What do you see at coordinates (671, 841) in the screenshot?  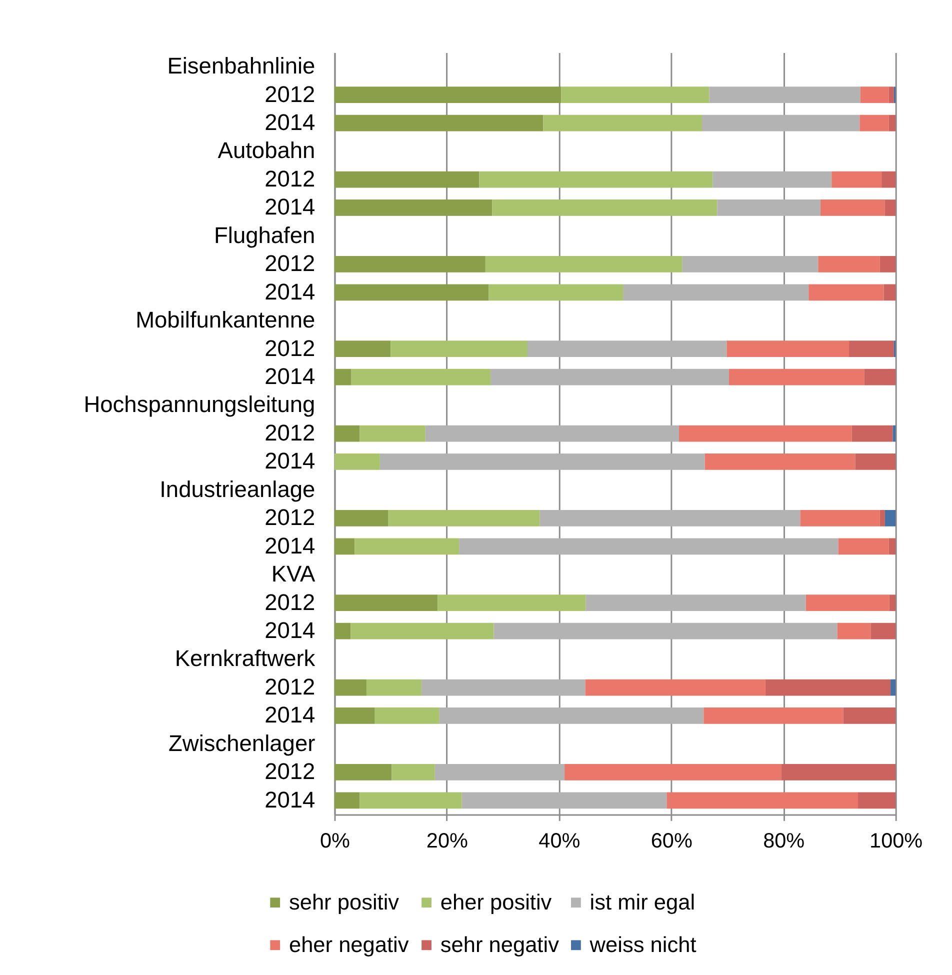 I see `x-tick-label: 60%` at bounding box center [671, 841].